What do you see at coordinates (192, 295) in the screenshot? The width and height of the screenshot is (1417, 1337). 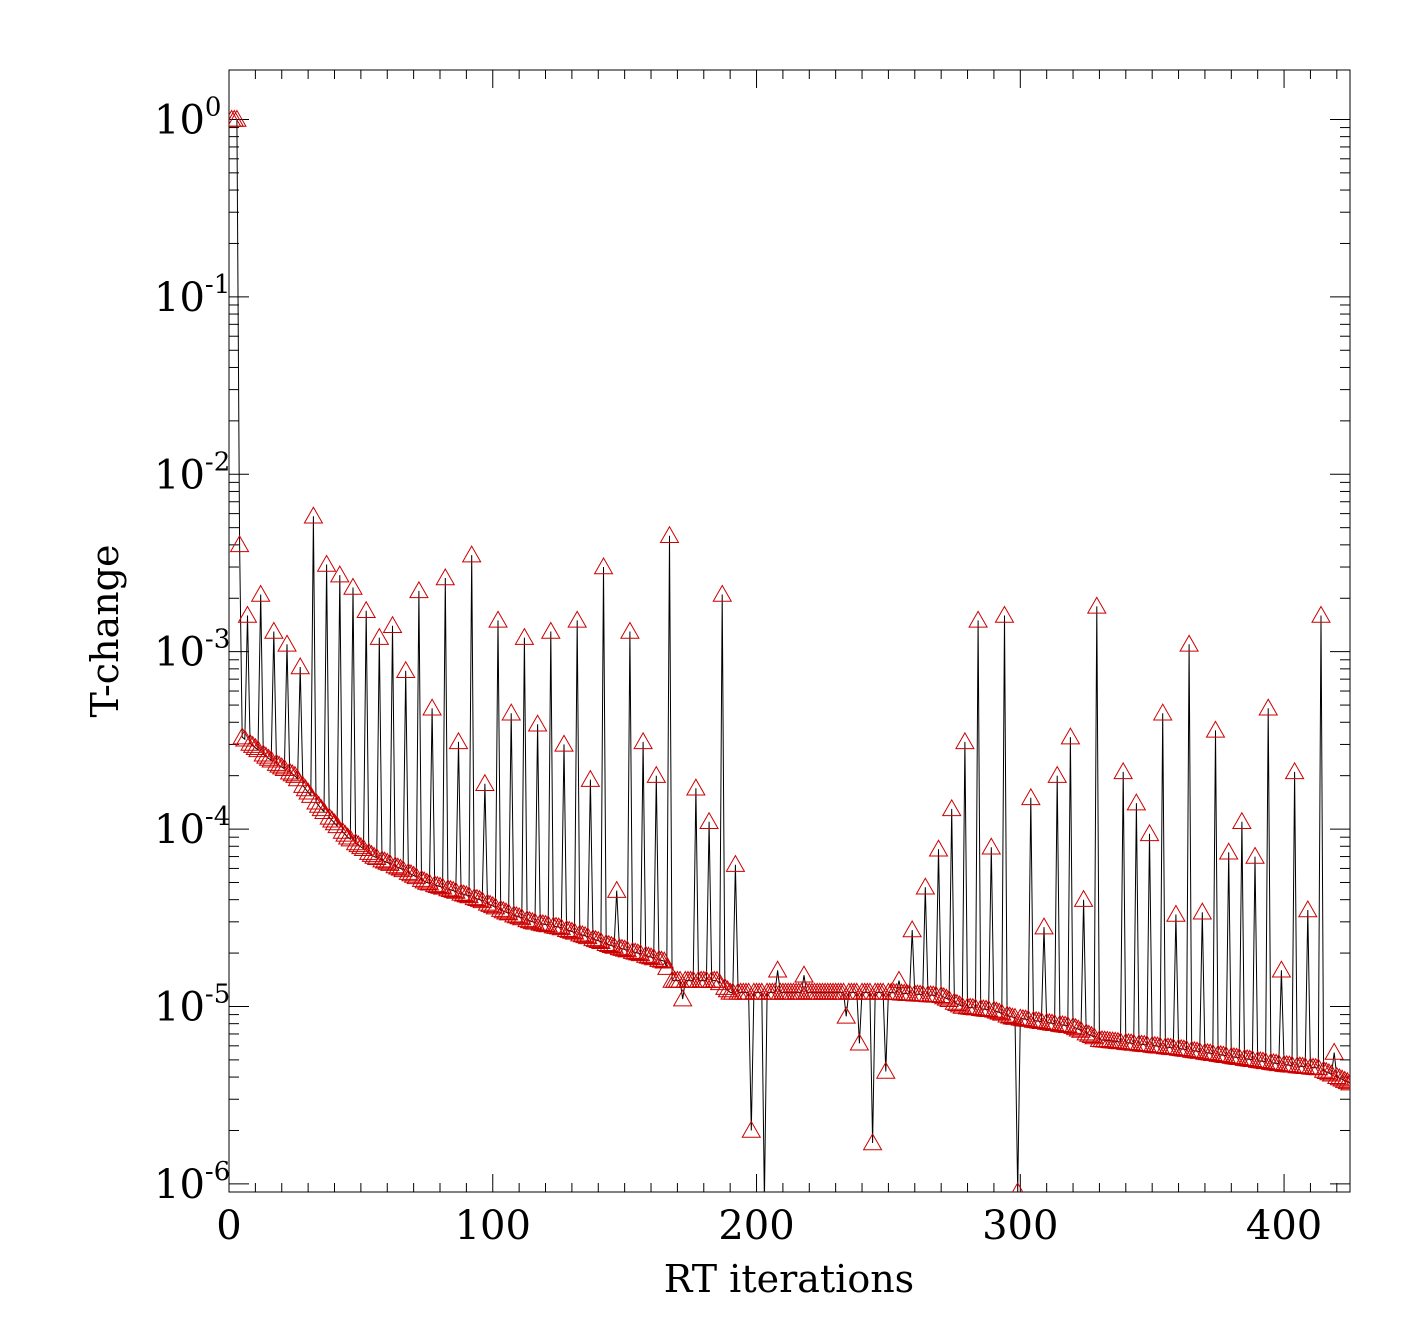 I see `y-tick-label: 10⁻¹` at bounding box center [192, 295].